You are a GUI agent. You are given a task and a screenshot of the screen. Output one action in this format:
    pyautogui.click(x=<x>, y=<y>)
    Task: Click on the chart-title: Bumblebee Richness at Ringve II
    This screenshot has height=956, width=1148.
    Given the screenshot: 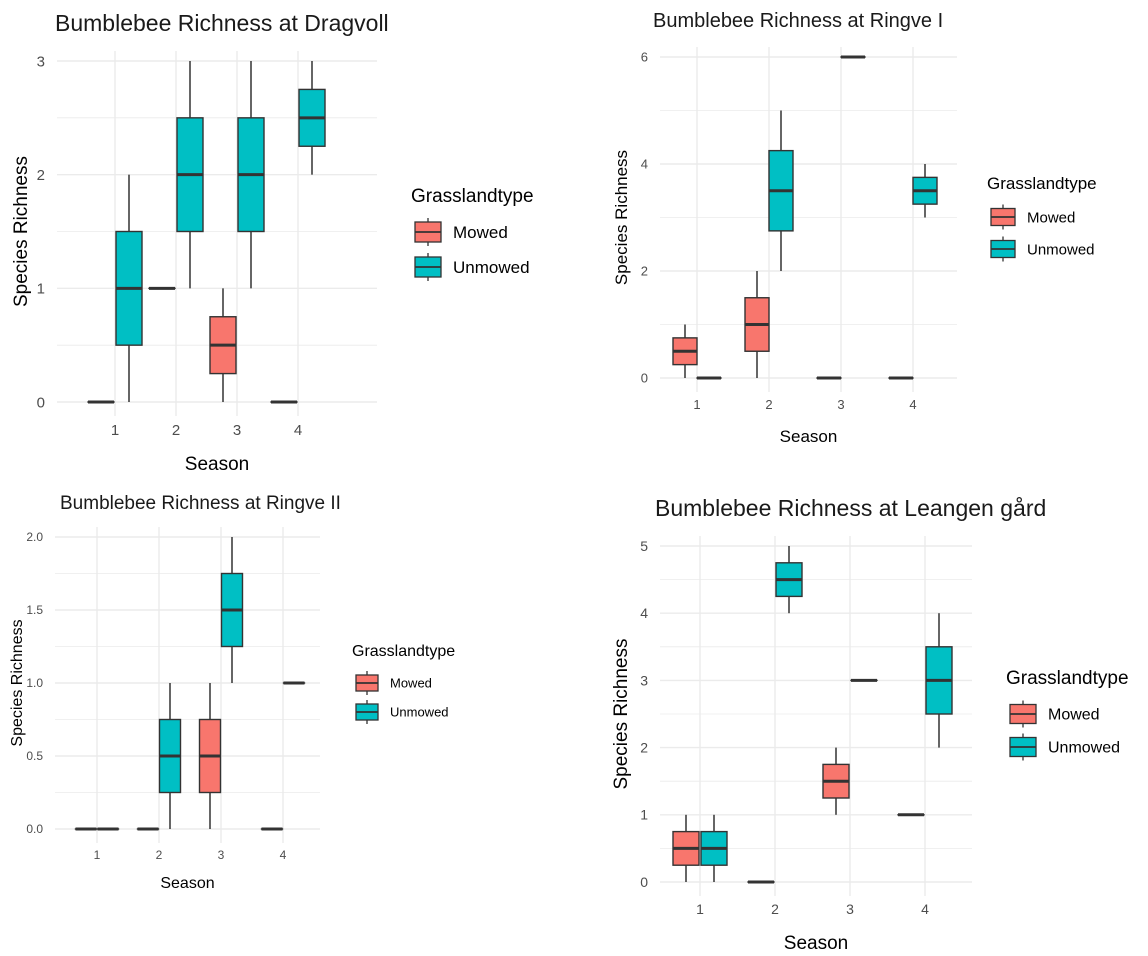 What is the action you would take?
    pyautogui.click(x=200, y=503)
    